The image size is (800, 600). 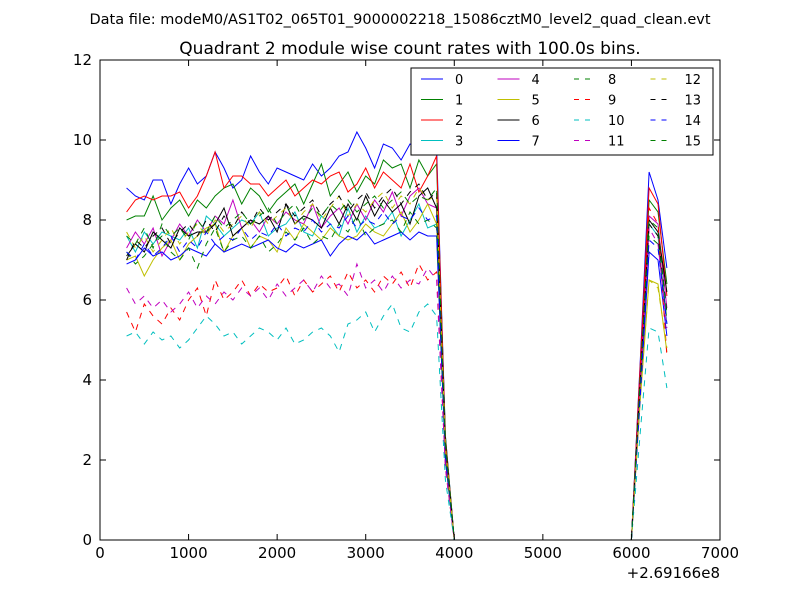 What do you see at coordinates (536, 80) in the screenshot?
I see `legend-label-4: 4` at bounding box center [536, 80].